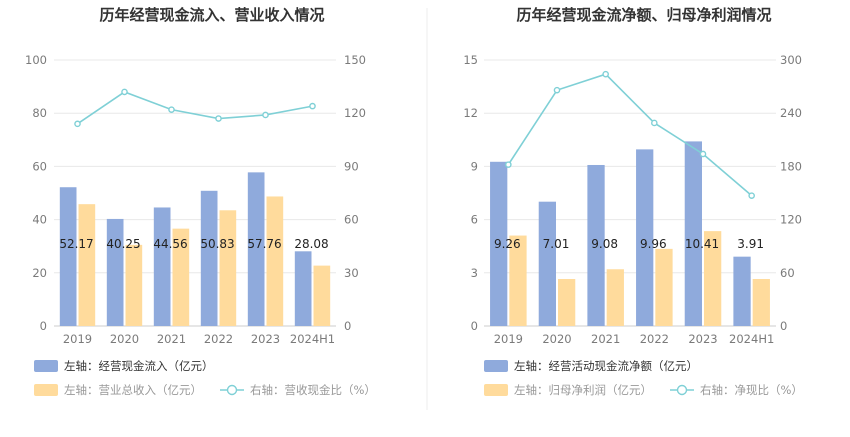 The width and height of the screenshot is (850, 437). What do you see at coordinates (470, 113) in the screenshot?
I see `y-left-tick-label: 12` at bounding box center [470, 113].